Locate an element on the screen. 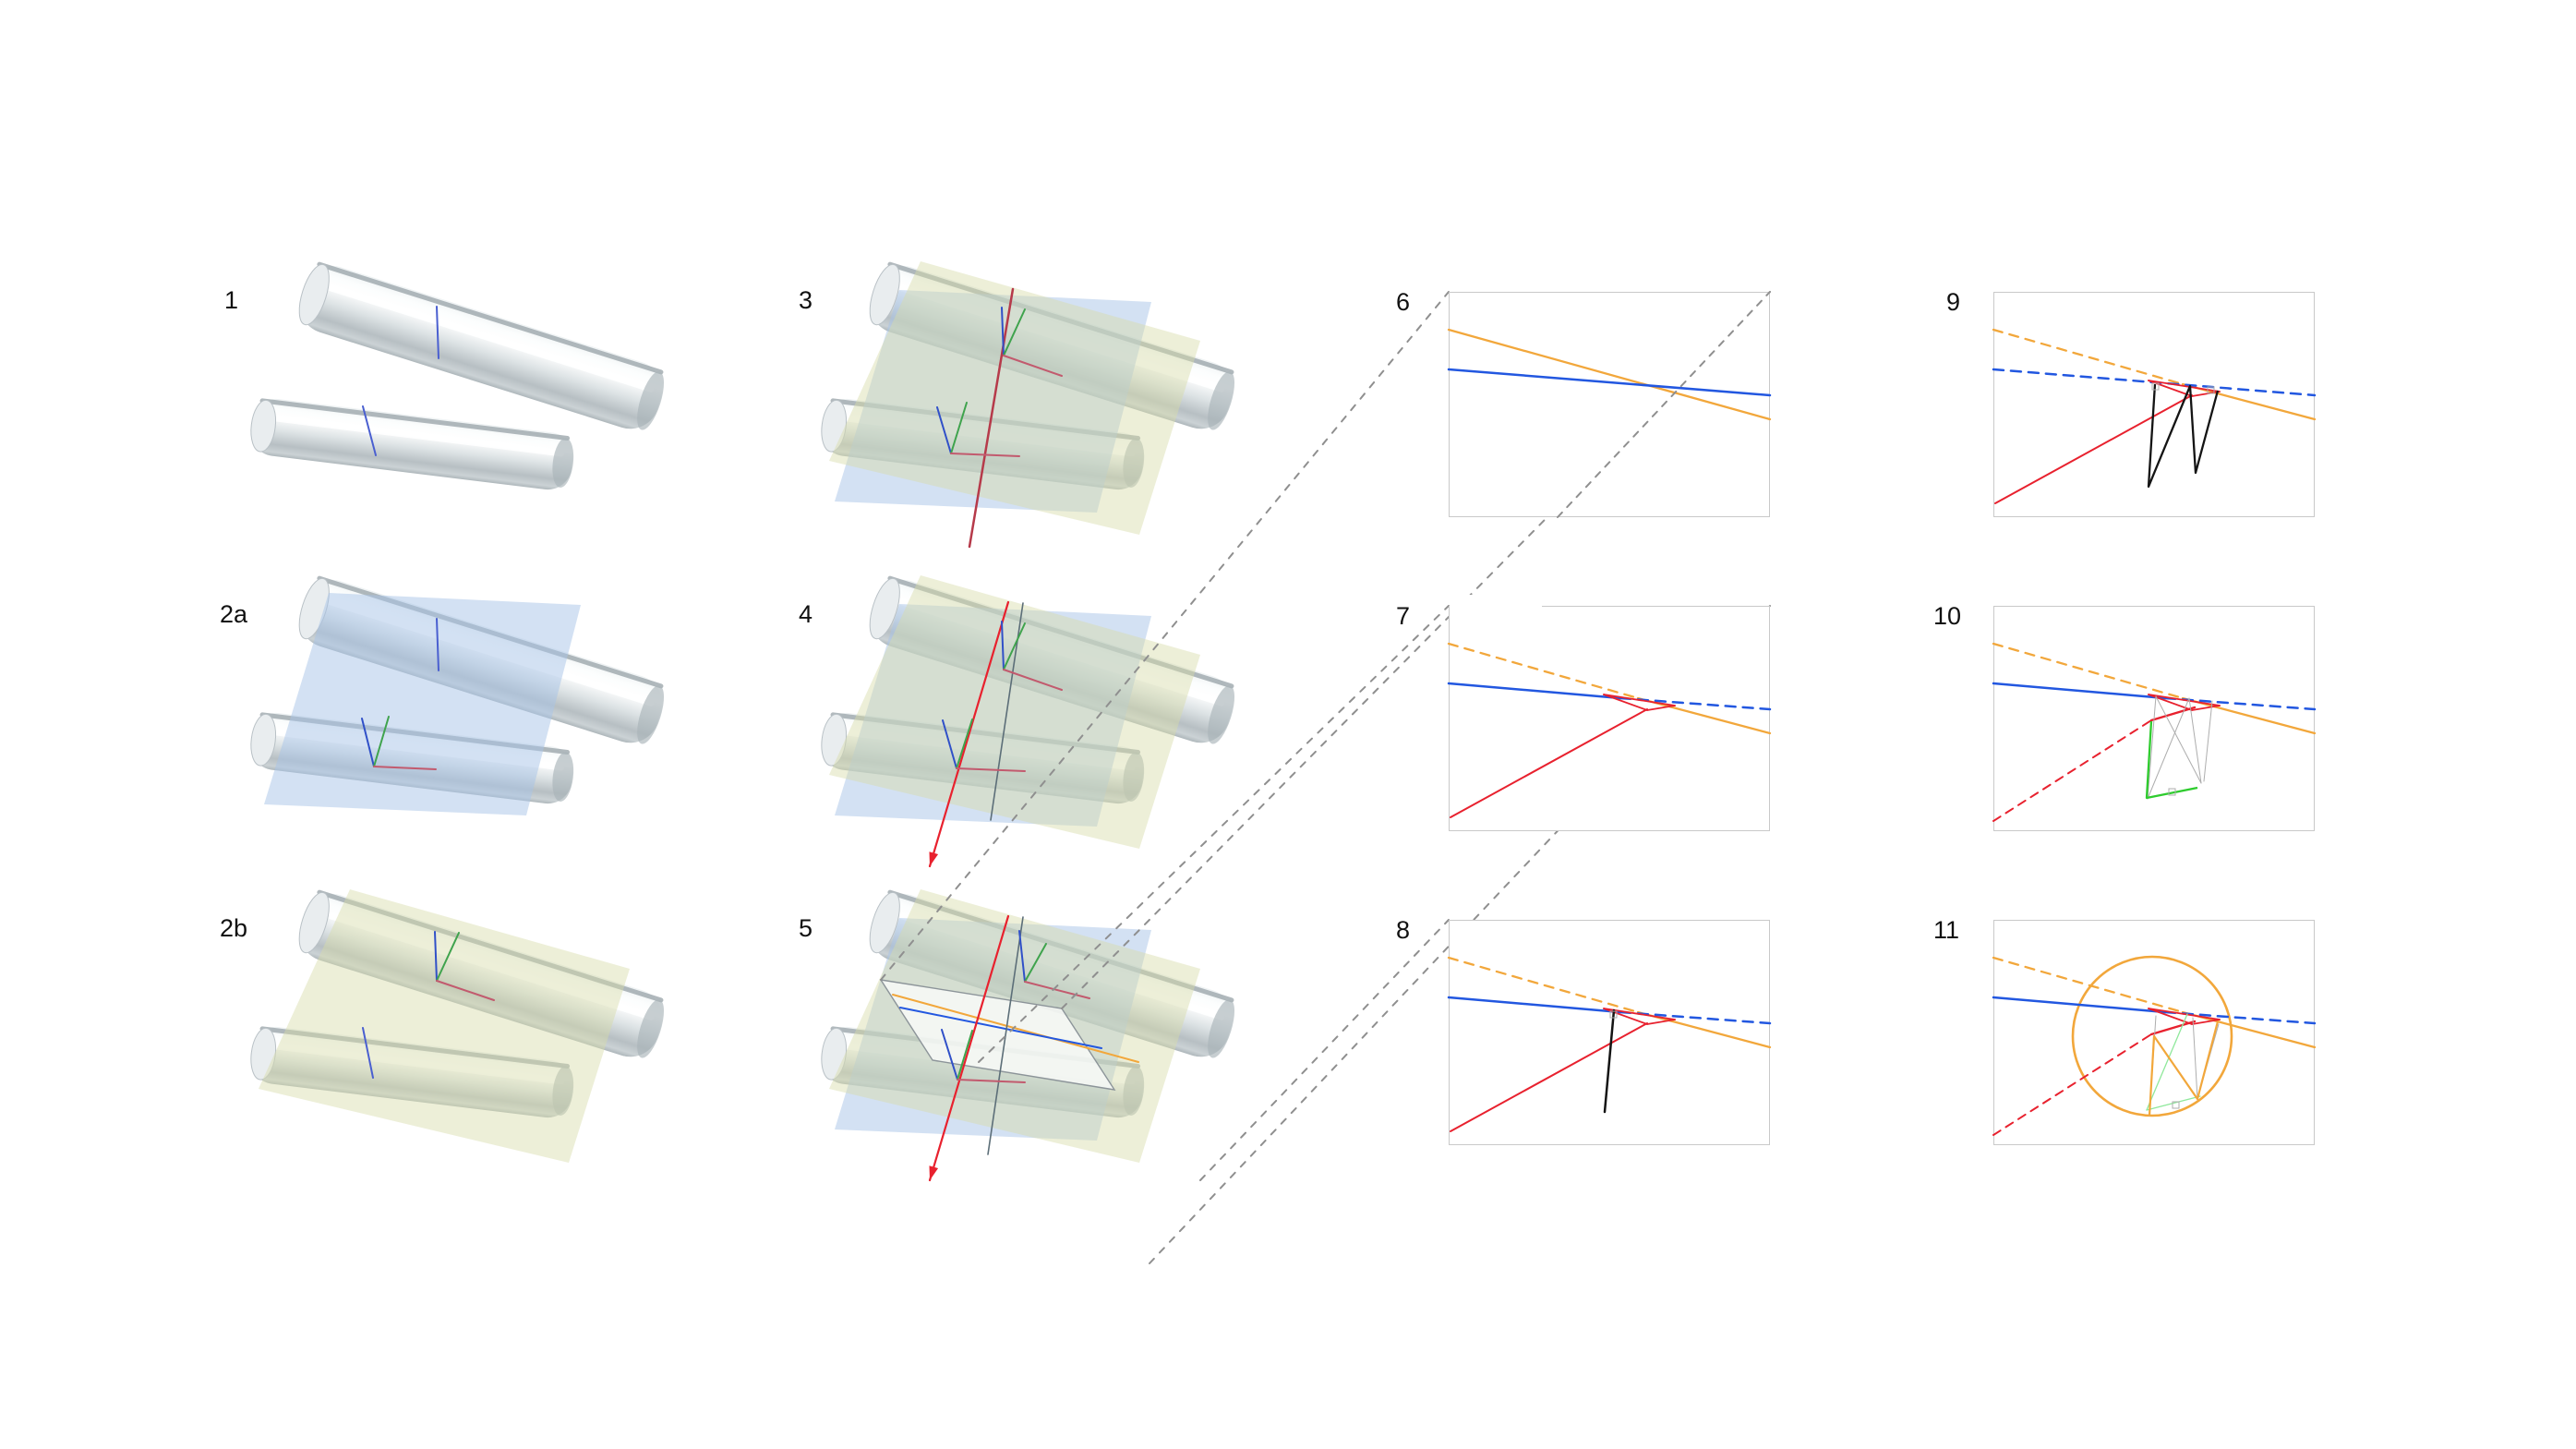 The width and height of the screenshot is (2576, 1449). panel-label-8: 8 is located at coordinates (1403, 930).